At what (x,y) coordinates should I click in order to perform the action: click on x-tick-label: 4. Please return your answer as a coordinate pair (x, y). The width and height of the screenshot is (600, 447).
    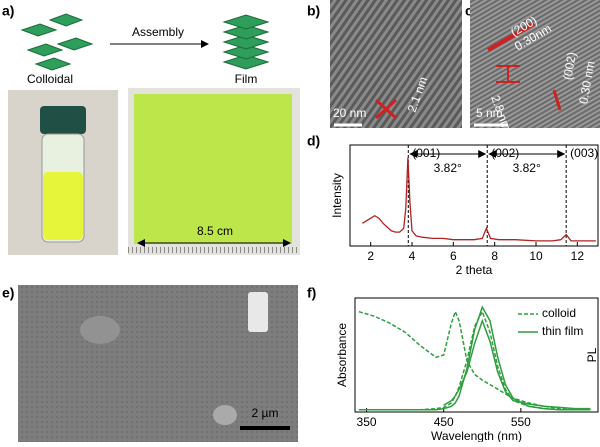
    Looking at the image, I should click on (412, 256).